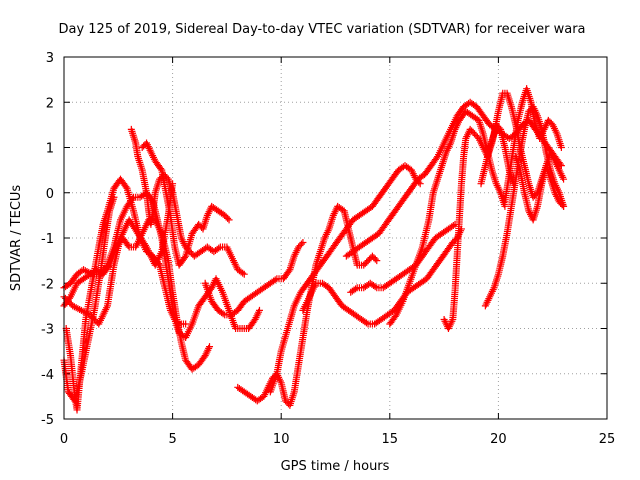  Describe the element at coordinates (498, 439) in the screenshot. I see `x-tick-label: 20` at that location.